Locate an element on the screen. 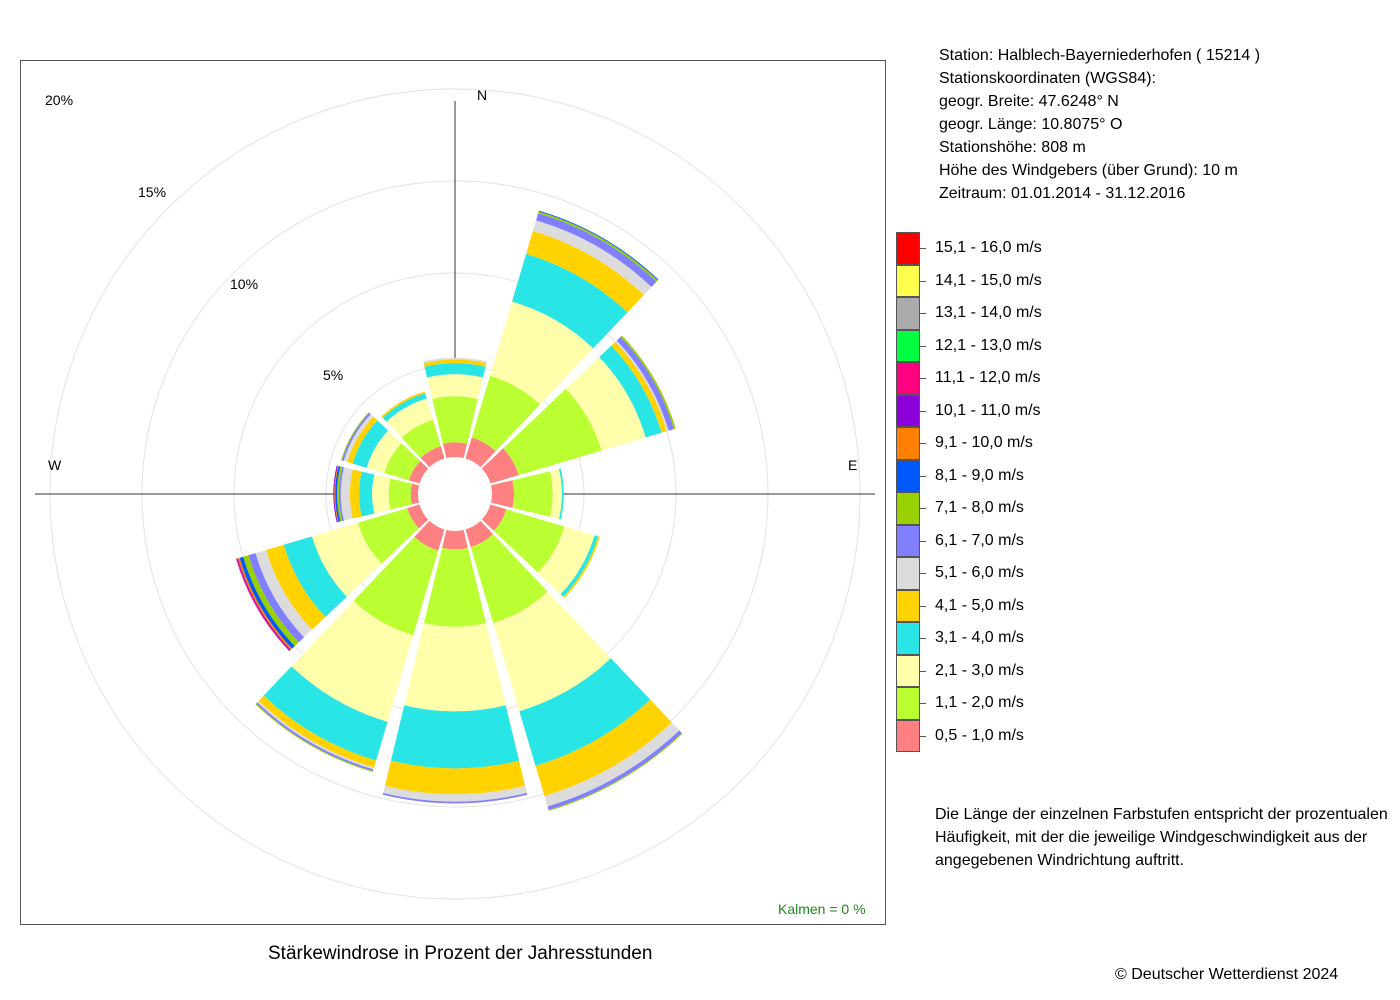  legend-label: 3,1 - 4,0 m/s is located at coordinates (979, 638).